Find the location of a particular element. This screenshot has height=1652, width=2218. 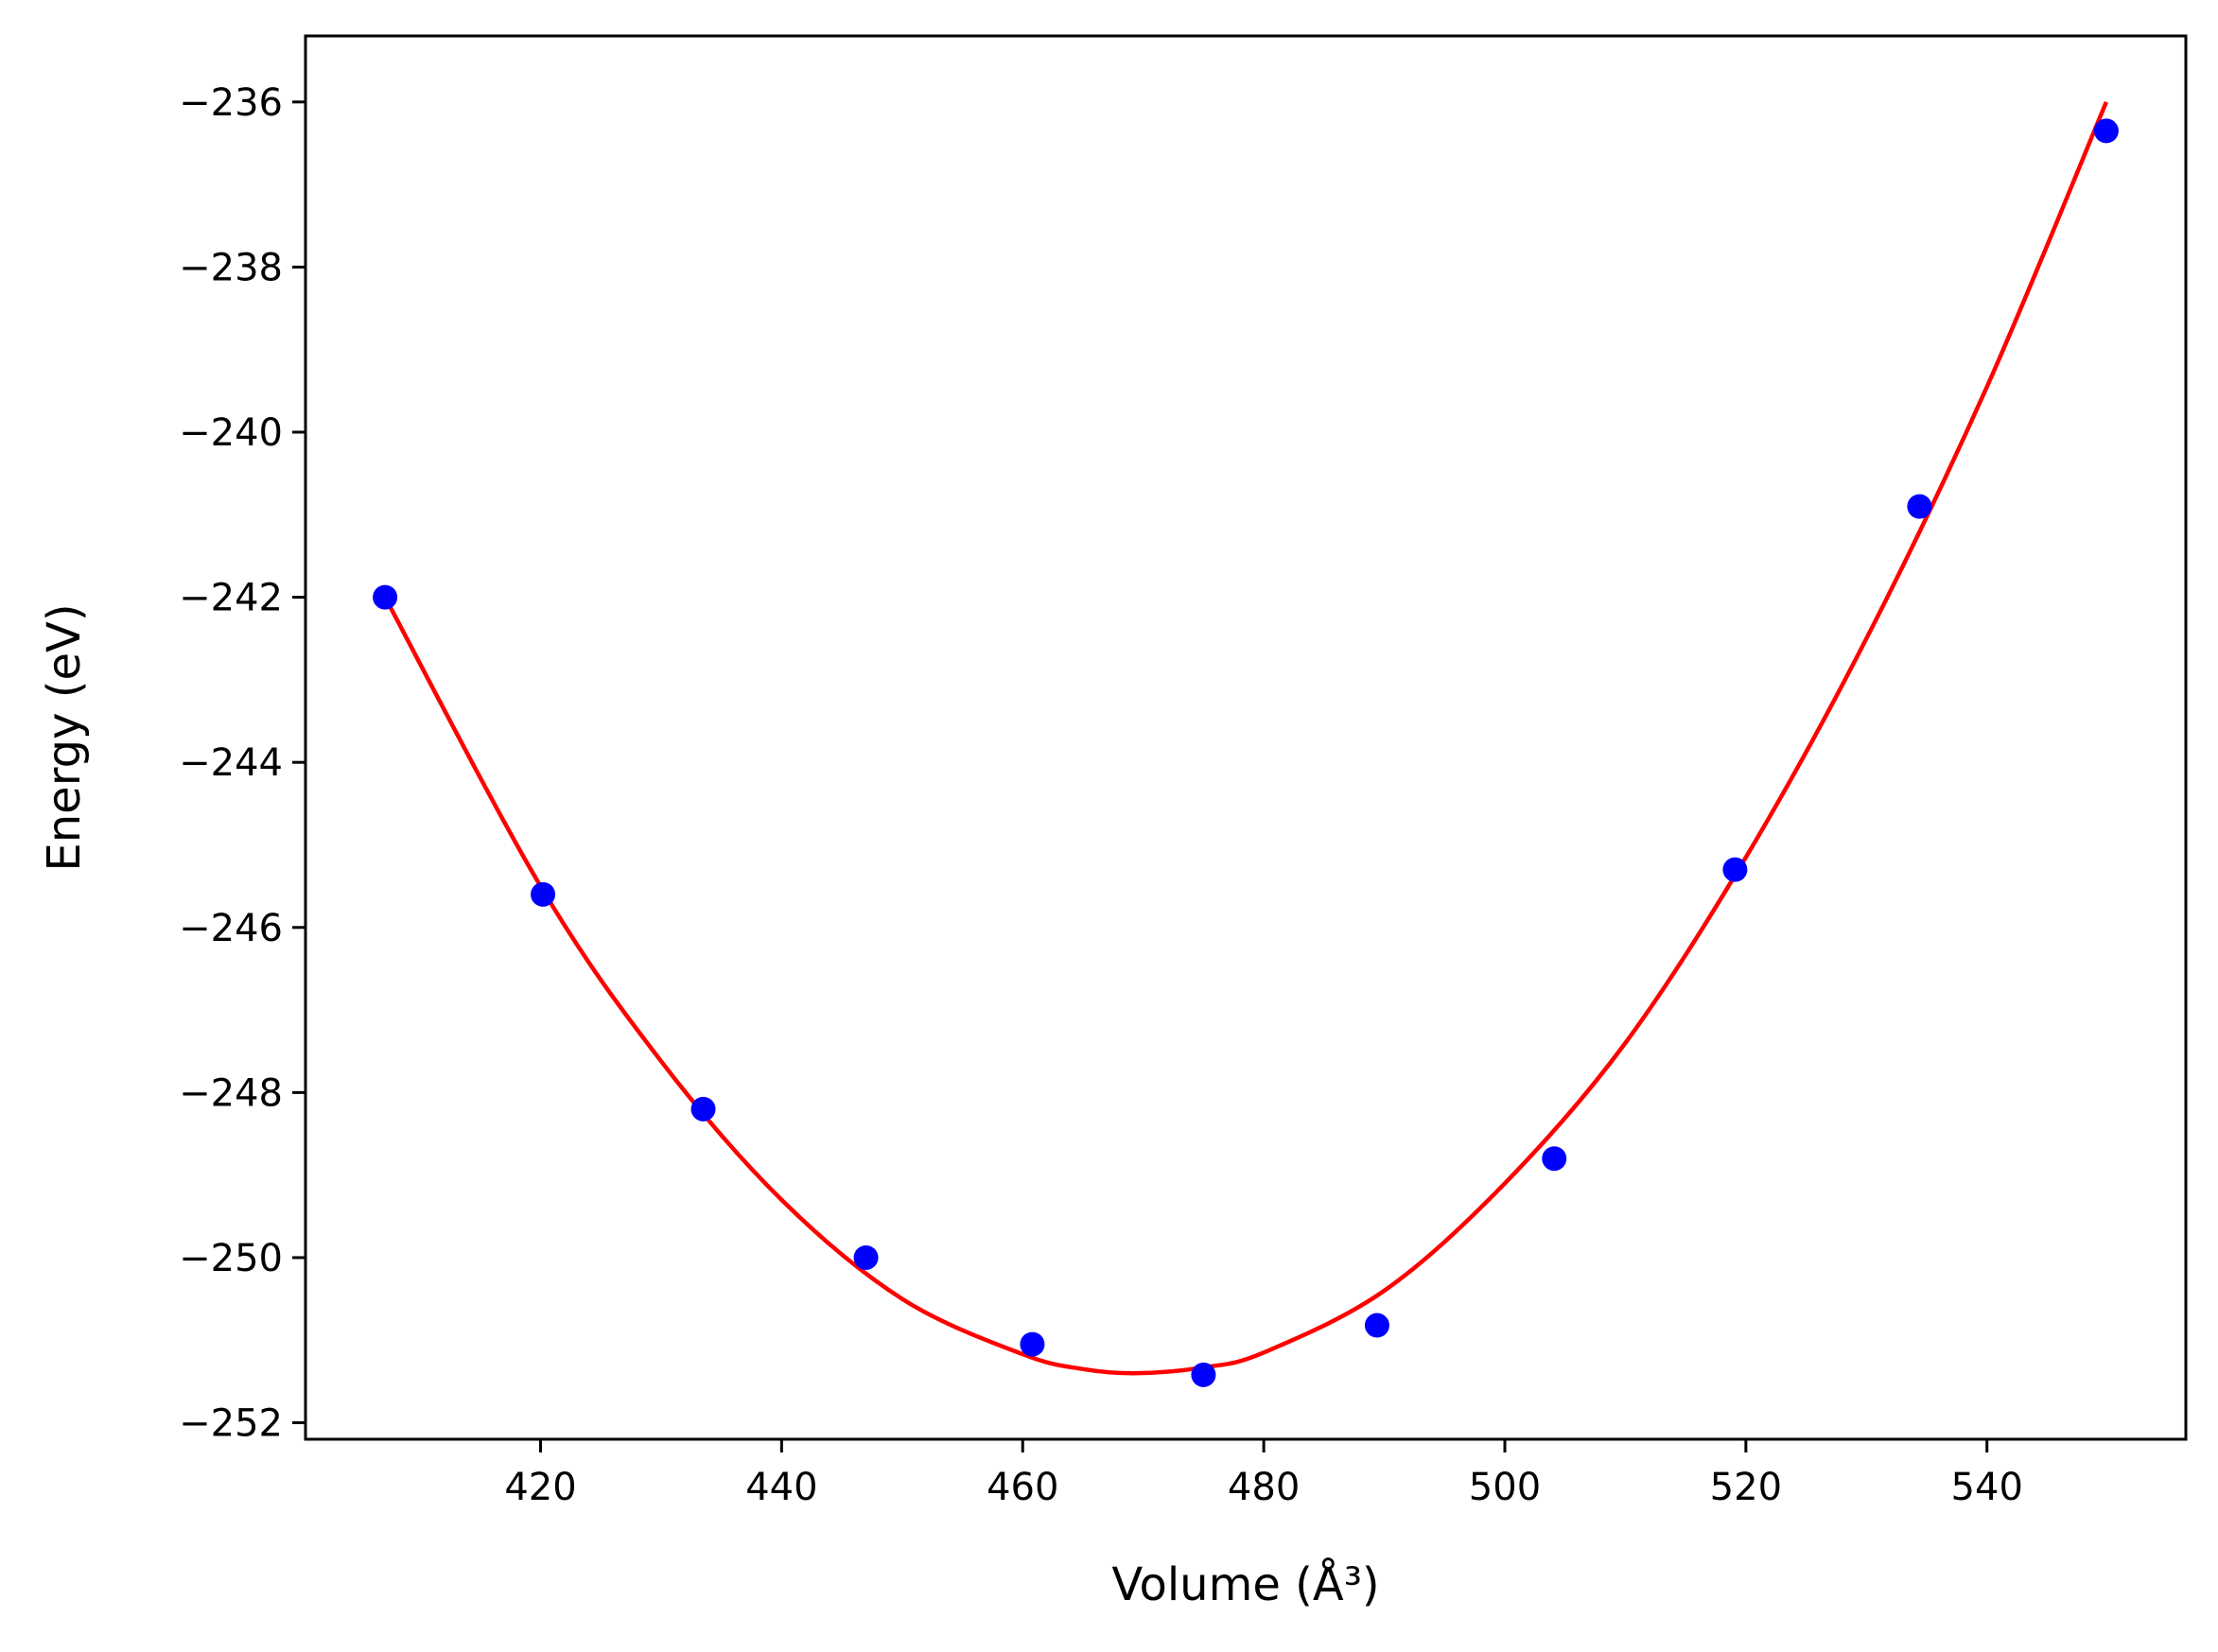

y-tick-label: −236 is located at coordinates (231, 103).